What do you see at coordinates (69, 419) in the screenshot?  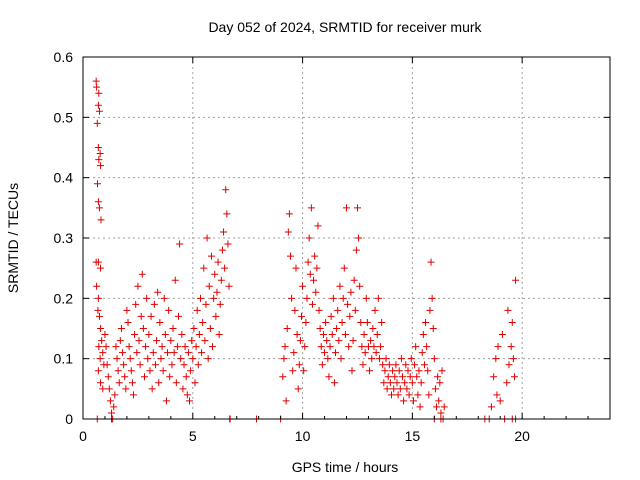 I see `y-tick-label: 0` at bounding box center [69, 419].